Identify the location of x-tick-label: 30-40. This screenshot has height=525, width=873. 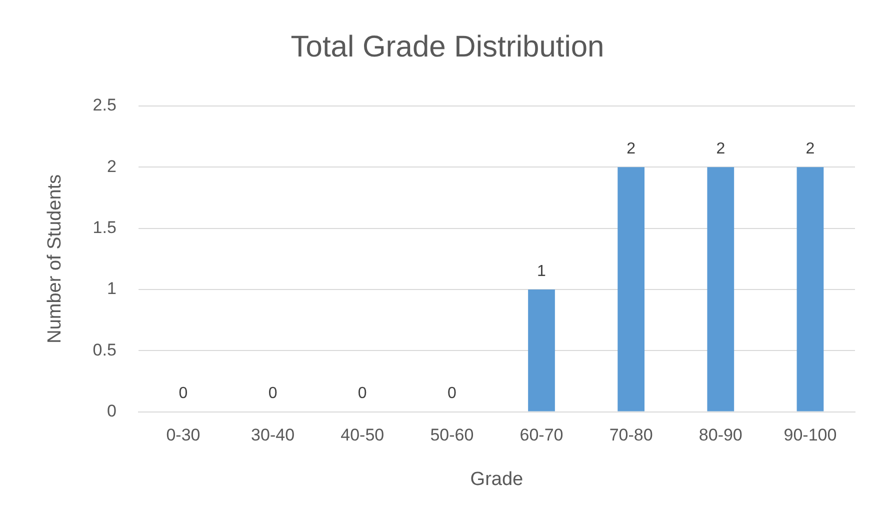
(273, 435).